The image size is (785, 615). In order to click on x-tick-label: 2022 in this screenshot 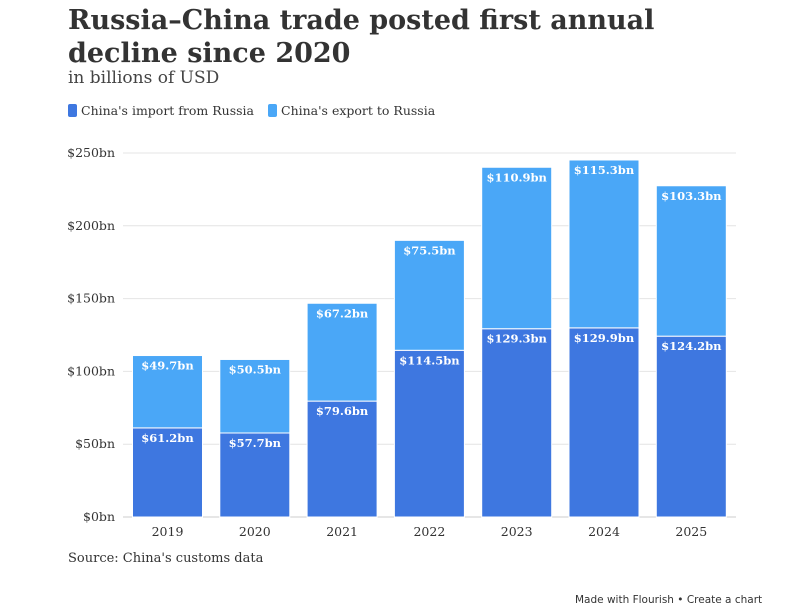, I will do `click(429, 531)`.